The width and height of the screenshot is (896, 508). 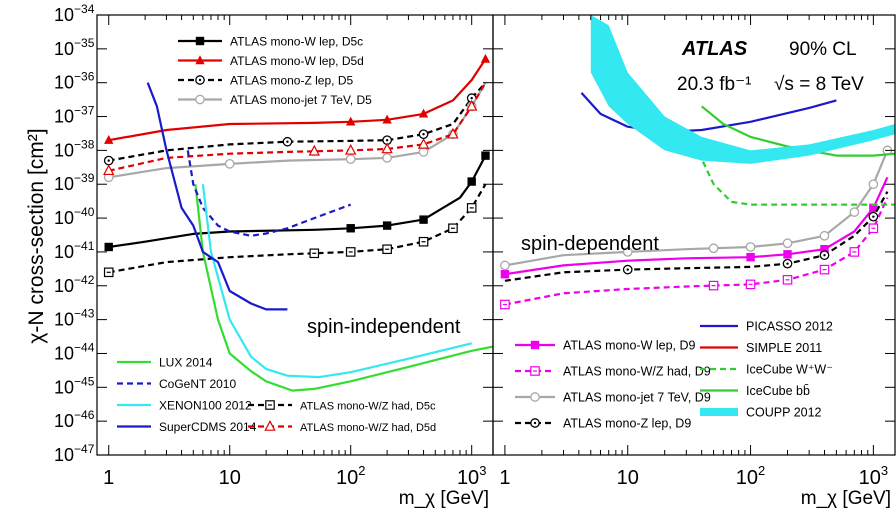 I want to click on x-tick-label: 10, so click(x=628, y=478).